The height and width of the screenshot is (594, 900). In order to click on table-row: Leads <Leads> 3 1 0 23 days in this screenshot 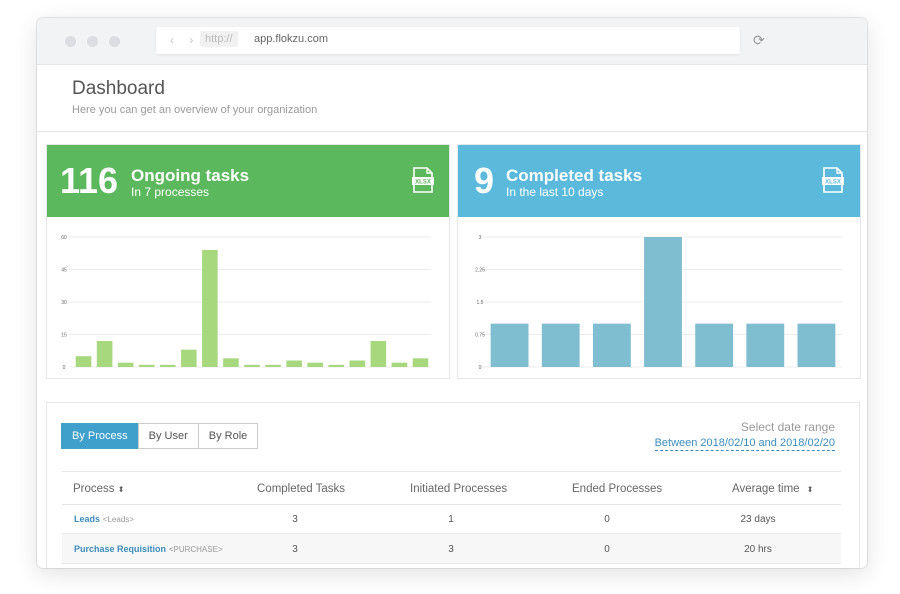, I will do `click(451, 519)`.